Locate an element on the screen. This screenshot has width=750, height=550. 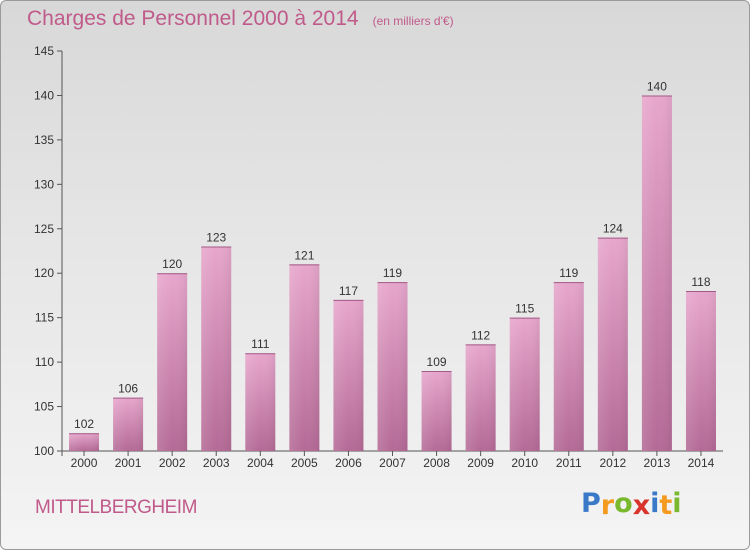
bar-value-label: 106 is located at coordinates (128, 389).